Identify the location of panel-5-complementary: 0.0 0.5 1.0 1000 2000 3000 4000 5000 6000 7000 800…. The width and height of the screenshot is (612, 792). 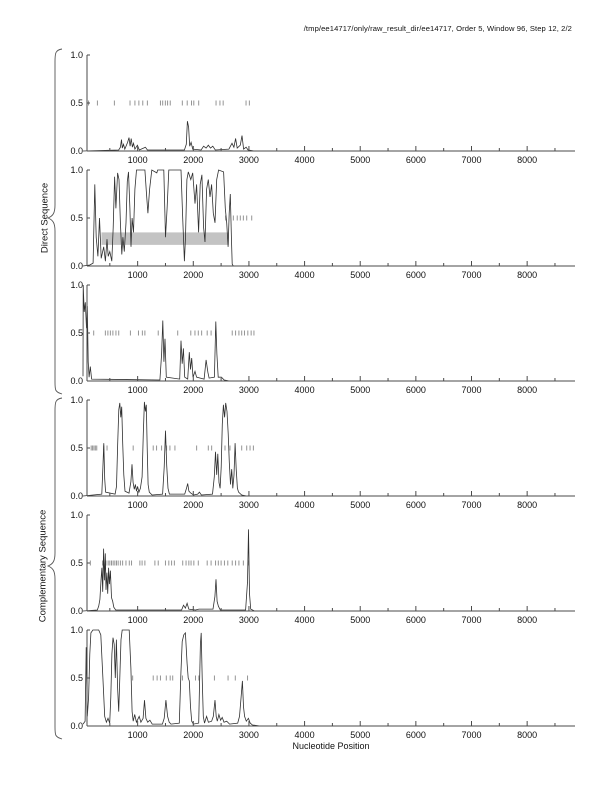
(322, 567).